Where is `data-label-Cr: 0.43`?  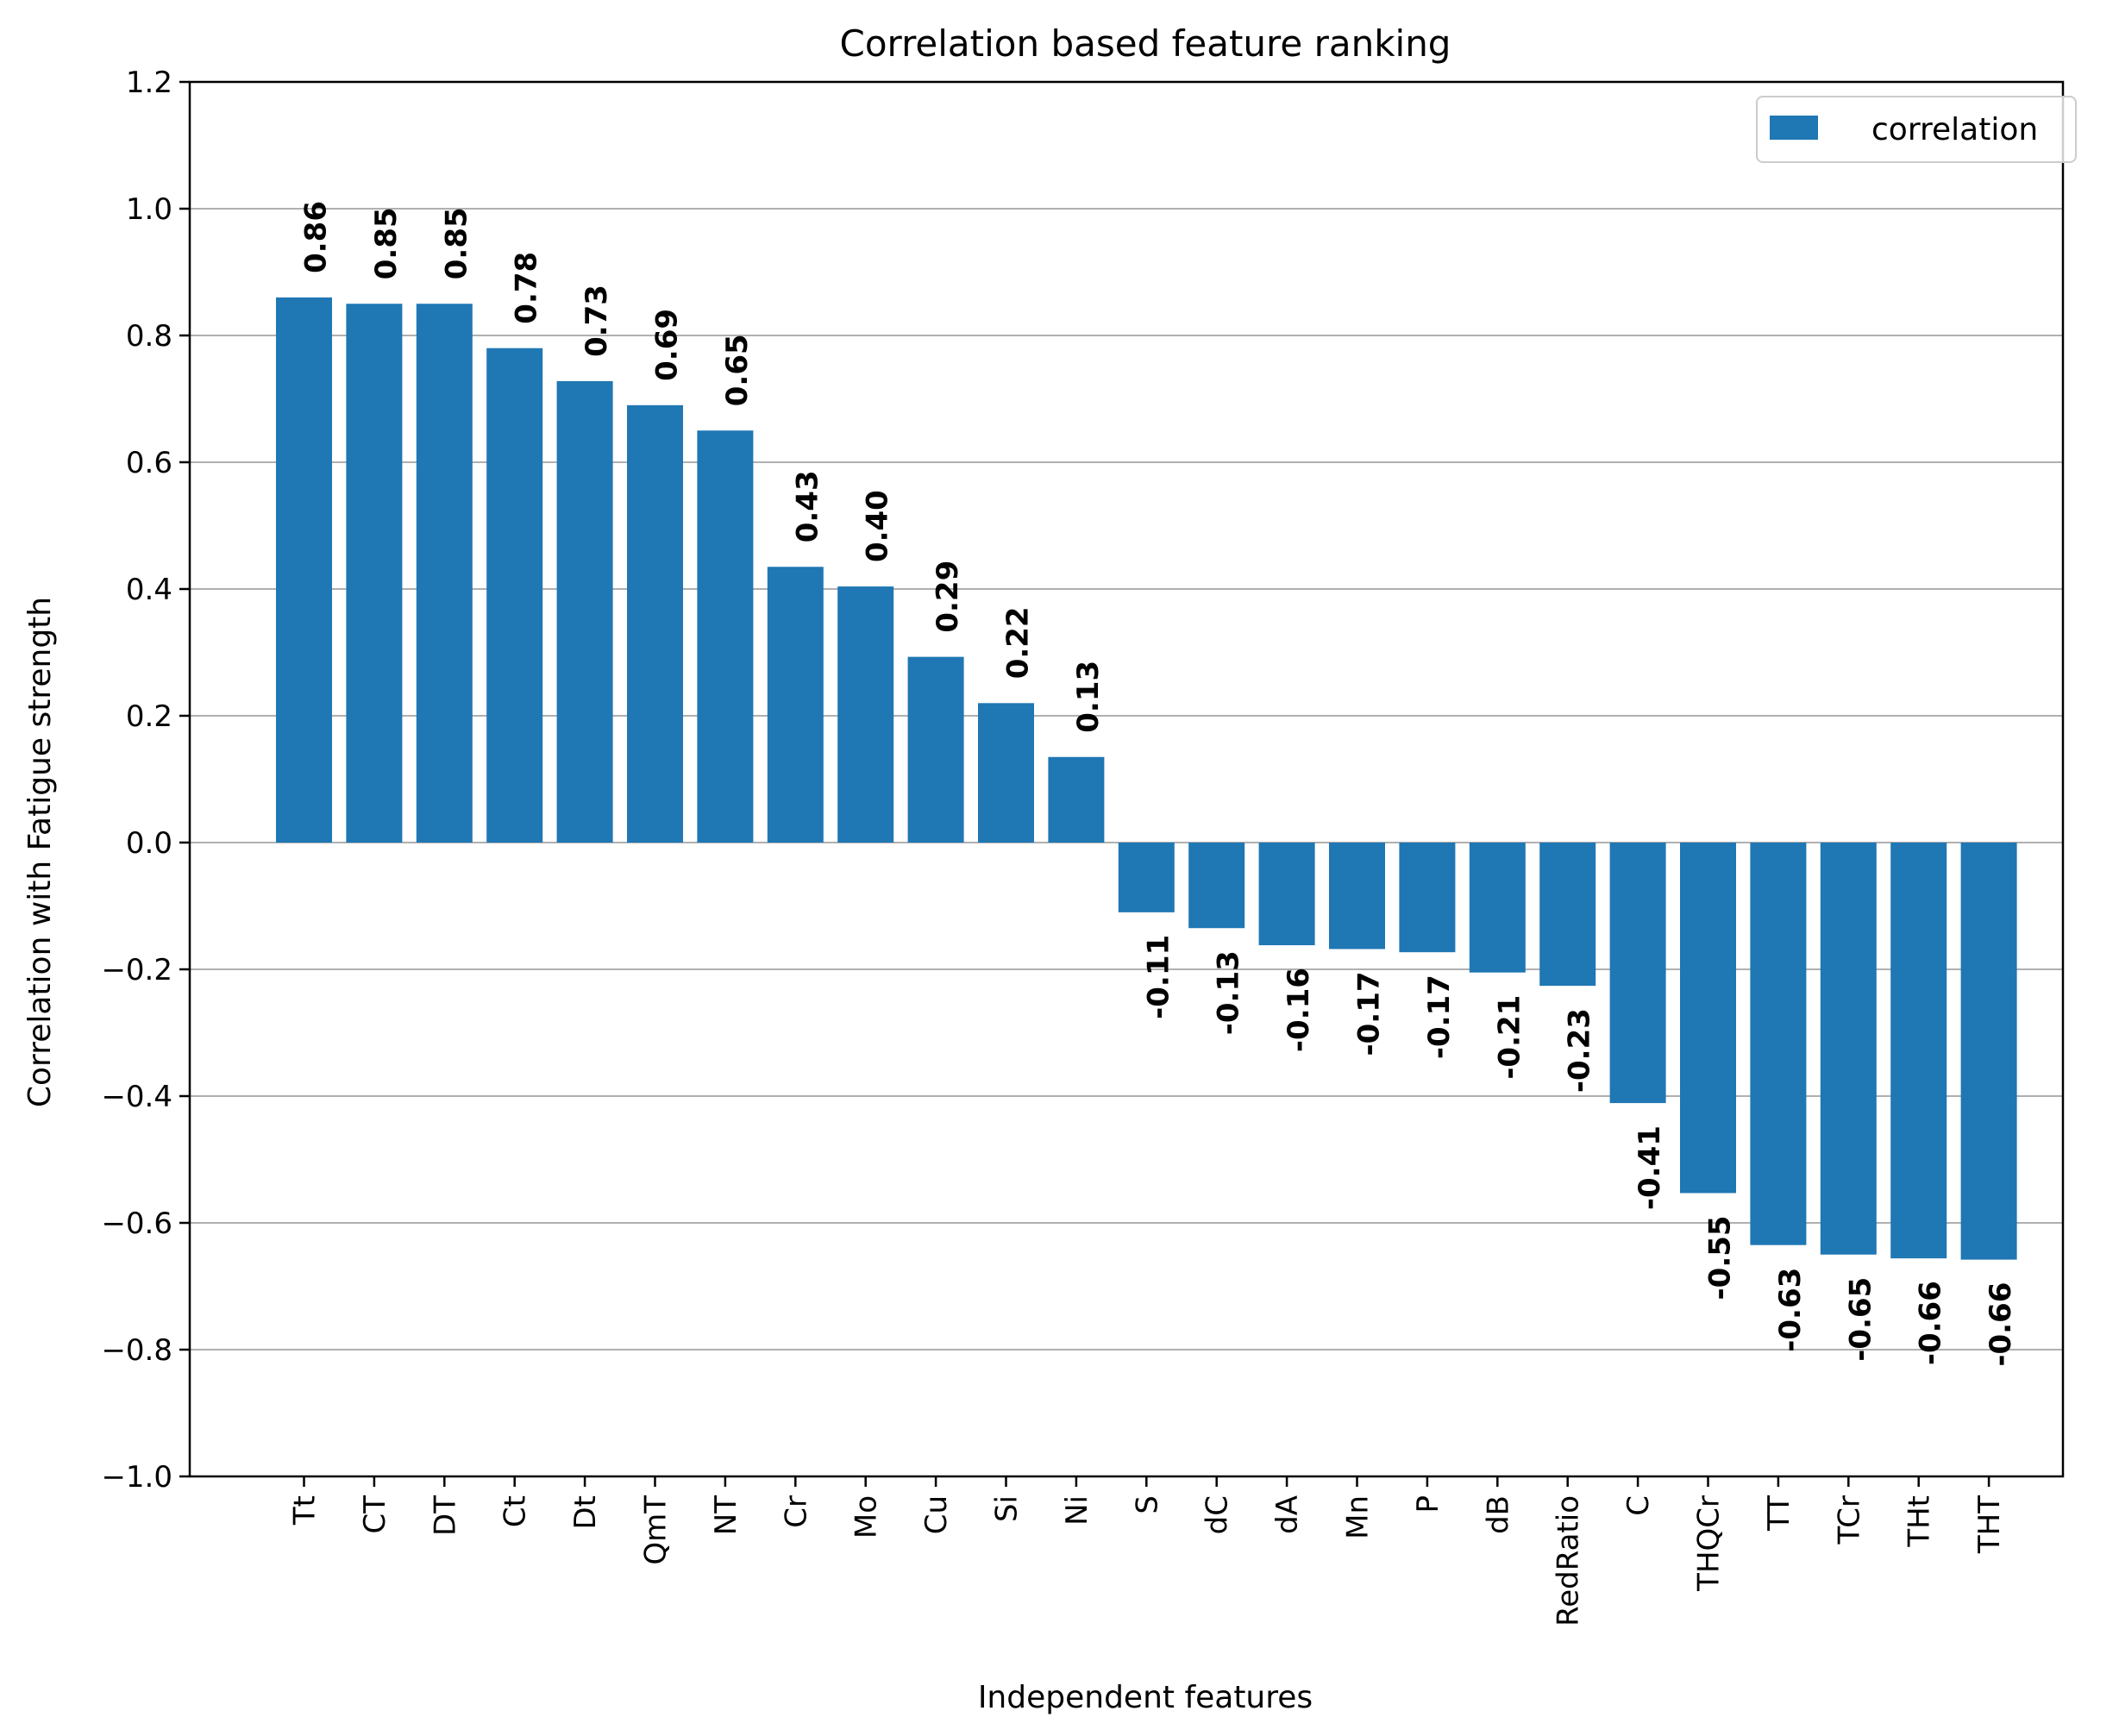
data-label-Cr: 0.43 is located at coordinates (807, 506).